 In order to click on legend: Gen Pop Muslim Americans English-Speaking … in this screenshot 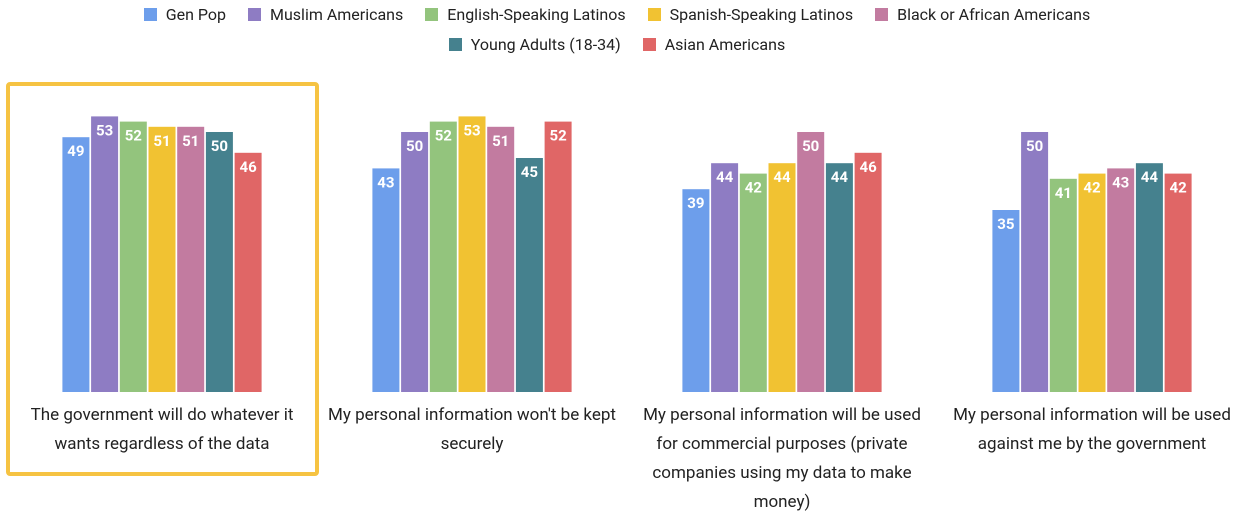, I will do `click(617, 14)`.